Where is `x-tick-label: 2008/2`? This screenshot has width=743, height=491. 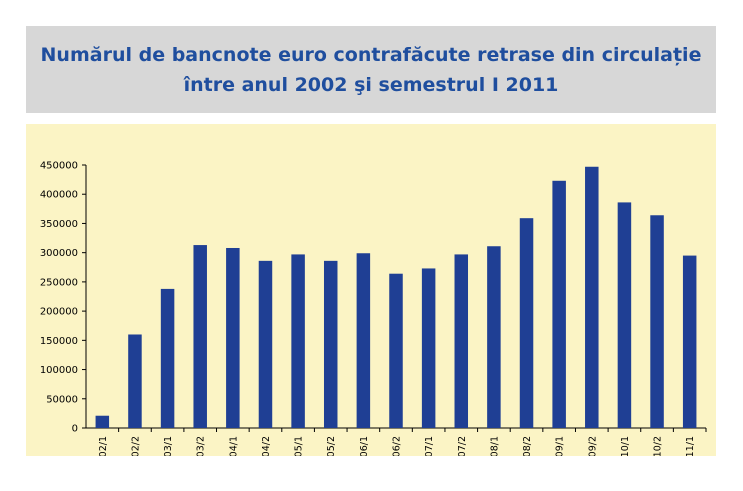
x-tick-label: 2008/2 is located at coordinates (527, 446).